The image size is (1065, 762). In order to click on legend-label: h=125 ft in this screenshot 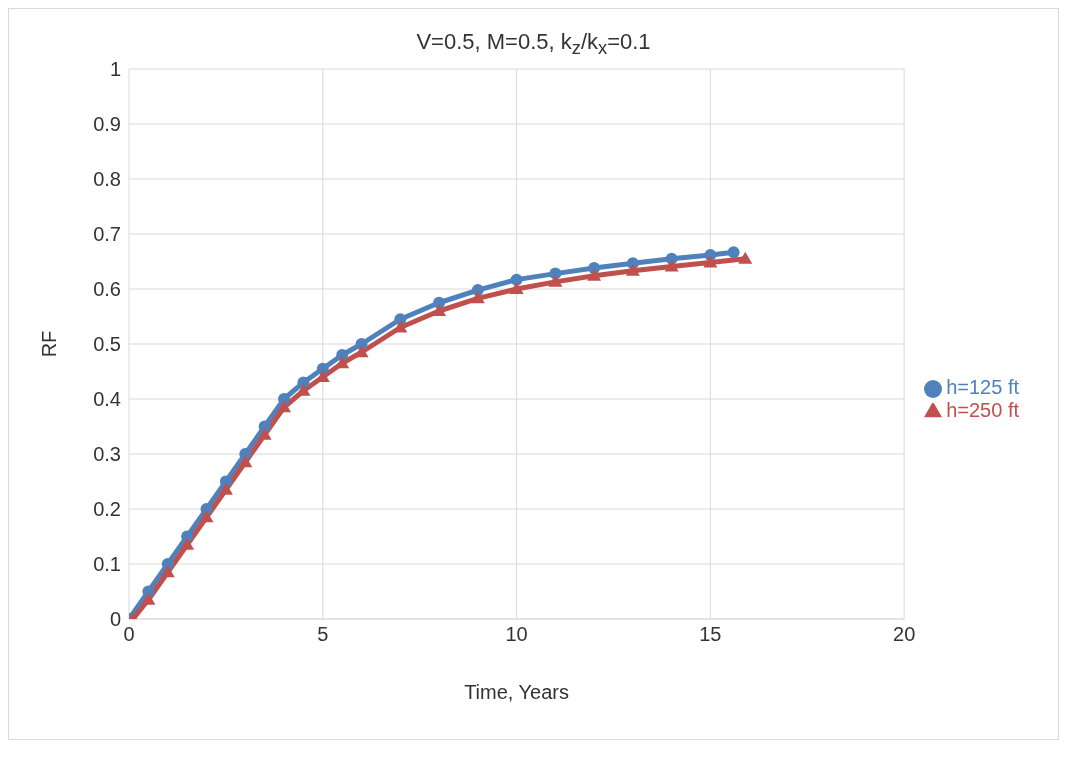, I will do `click(982, 387)`.